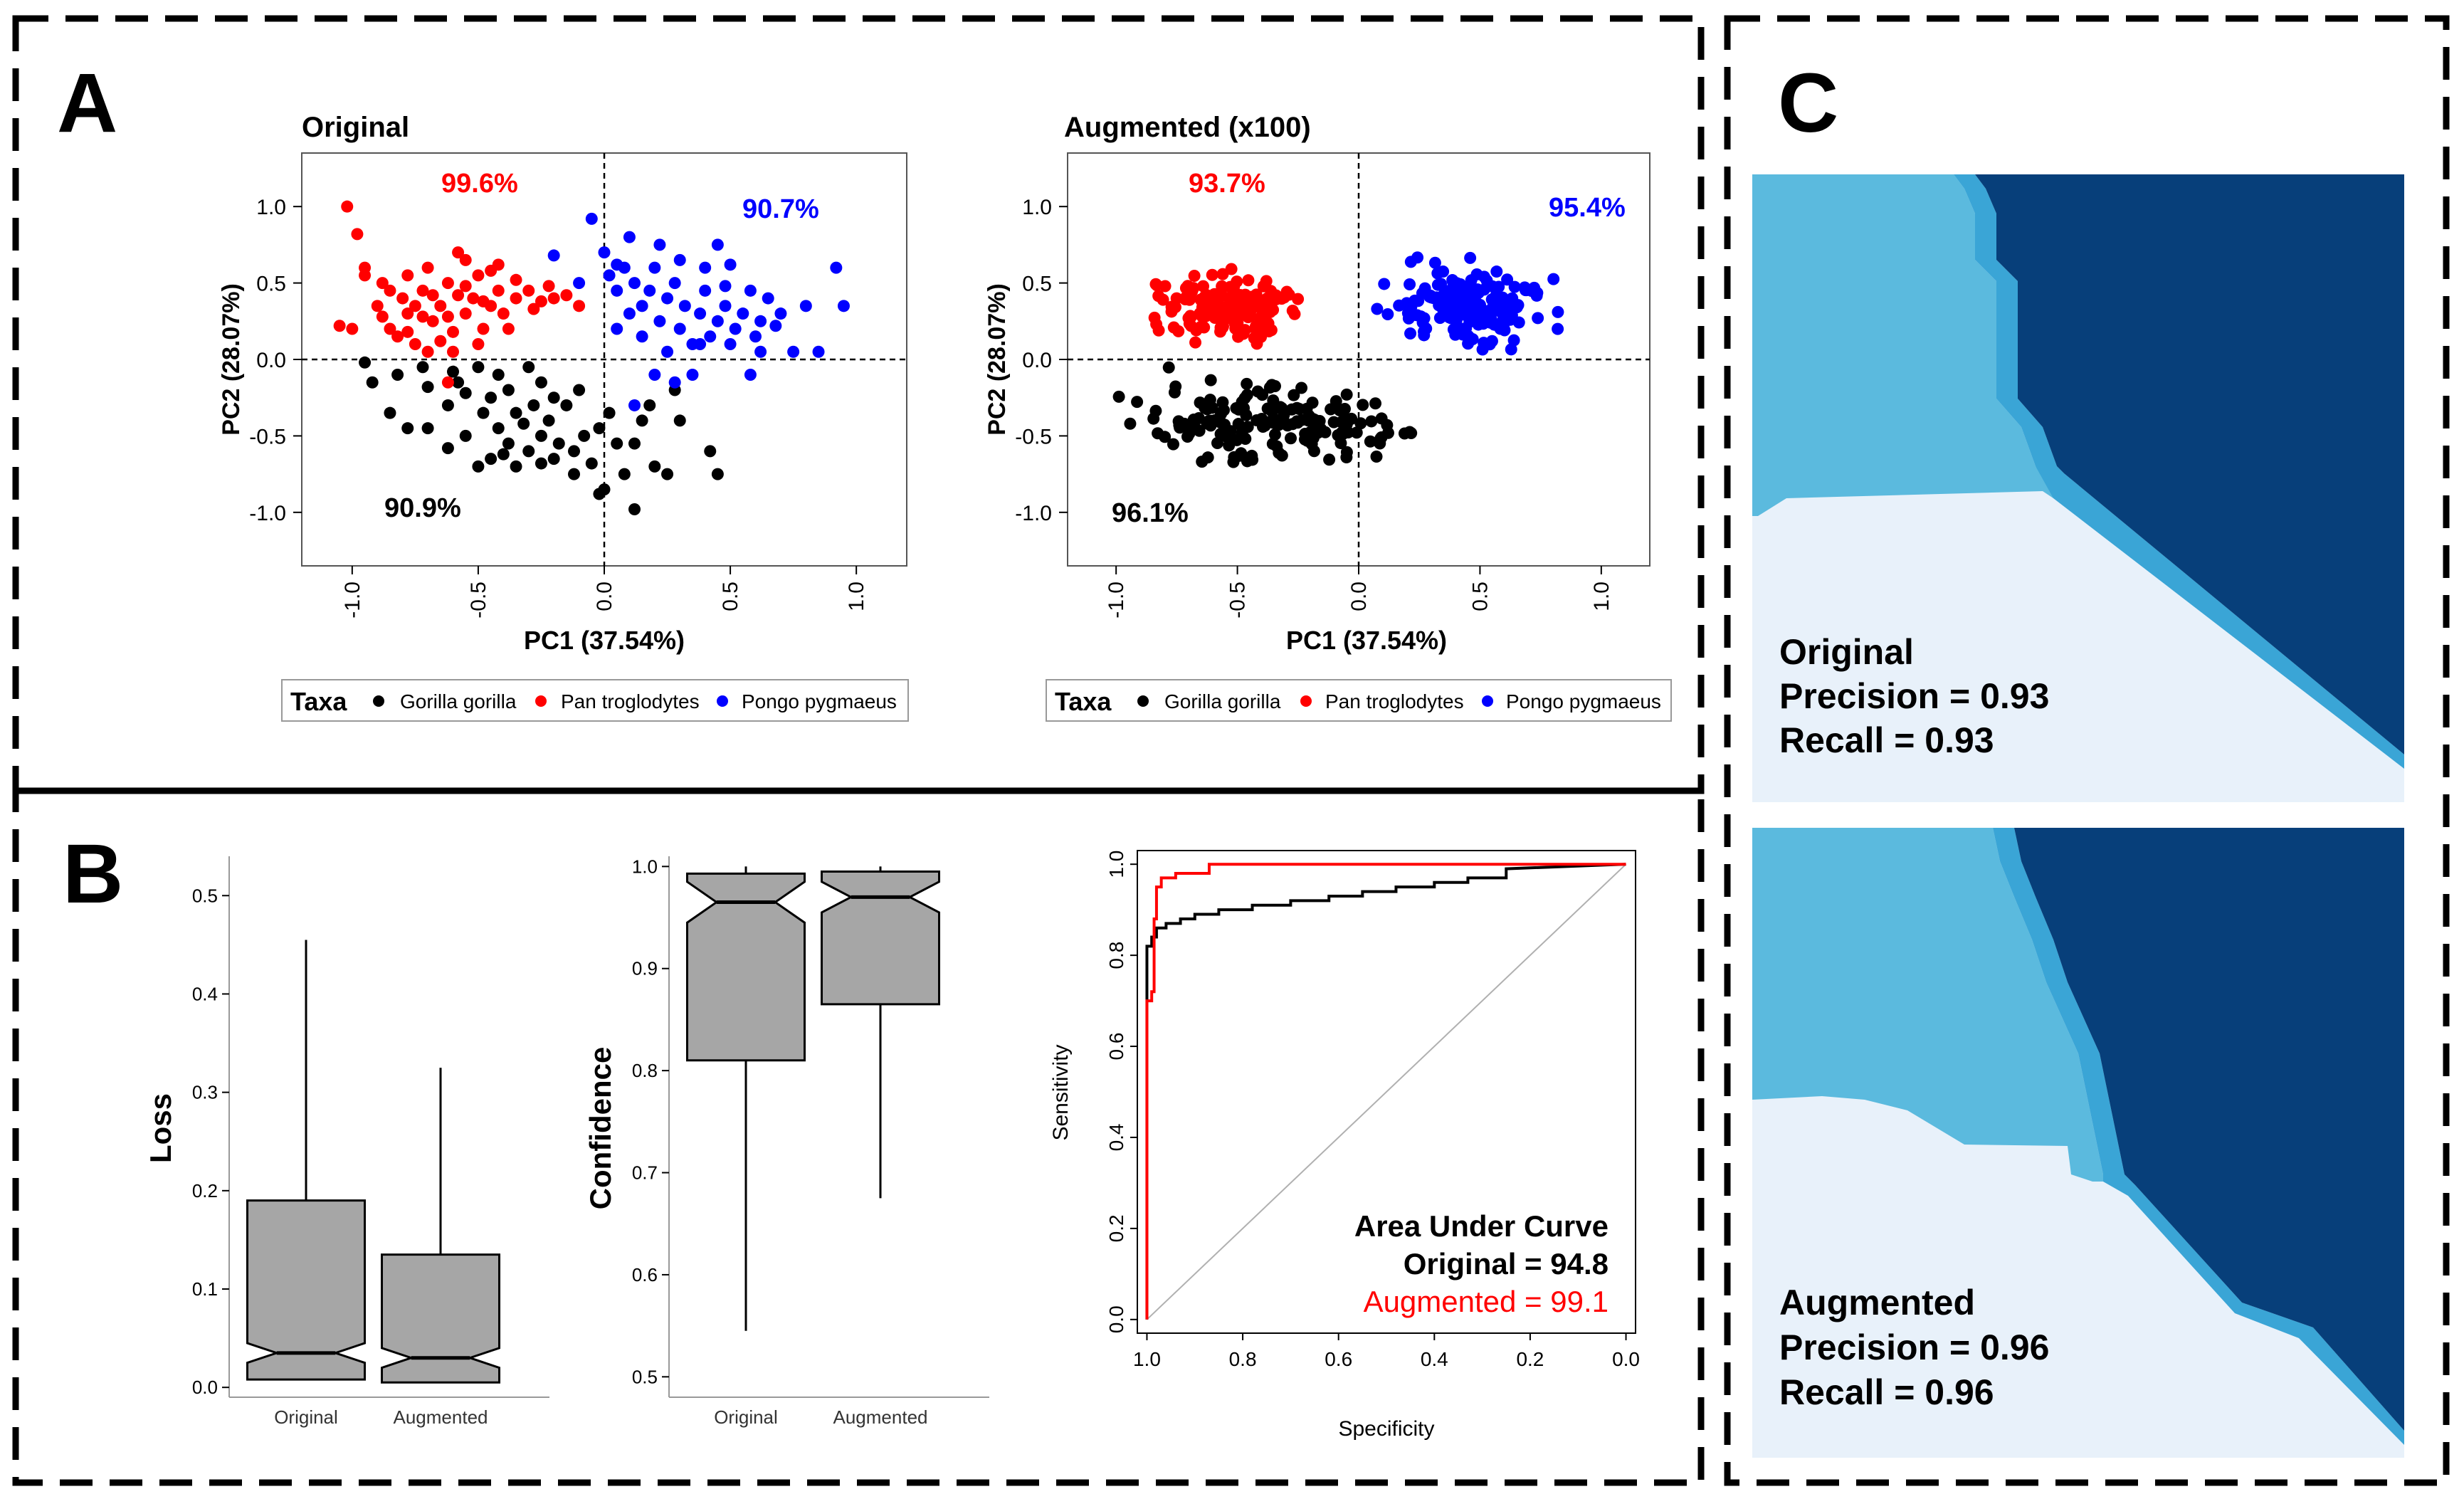 Image resolution: width=2464 pixels, height=1499 pixels. I want to click on confidence-ytick-label: 1.0, so click(645, 866).